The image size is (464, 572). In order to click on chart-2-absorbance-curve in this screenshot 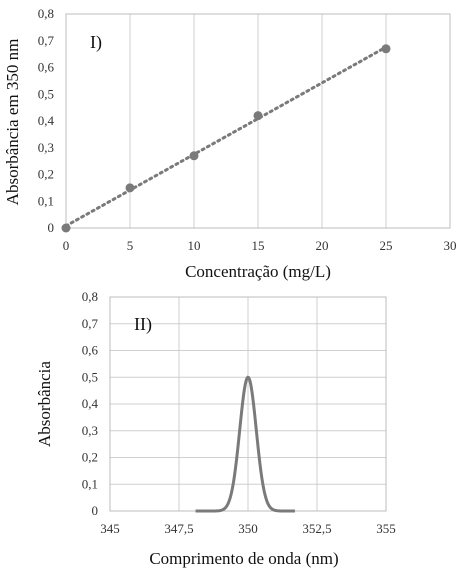, I will do `click(245, 444)`.